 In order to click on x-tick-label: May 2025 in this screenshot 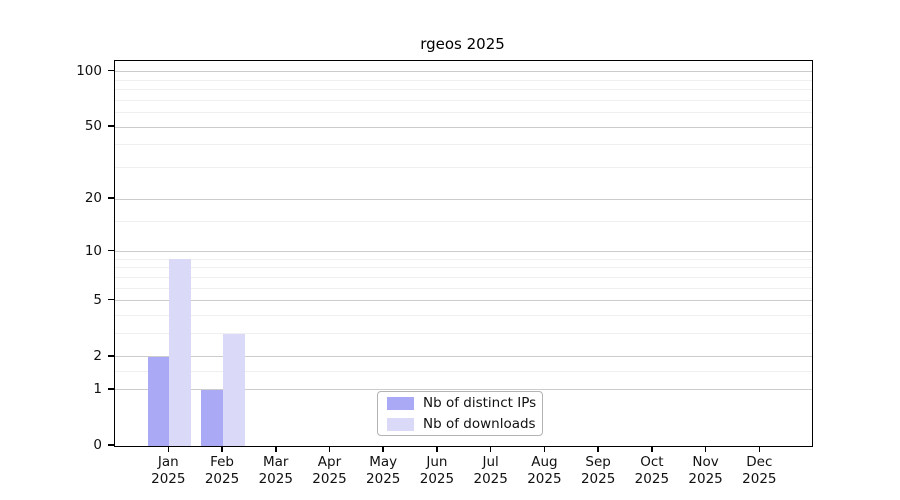, I will do `click(383, 470)`.